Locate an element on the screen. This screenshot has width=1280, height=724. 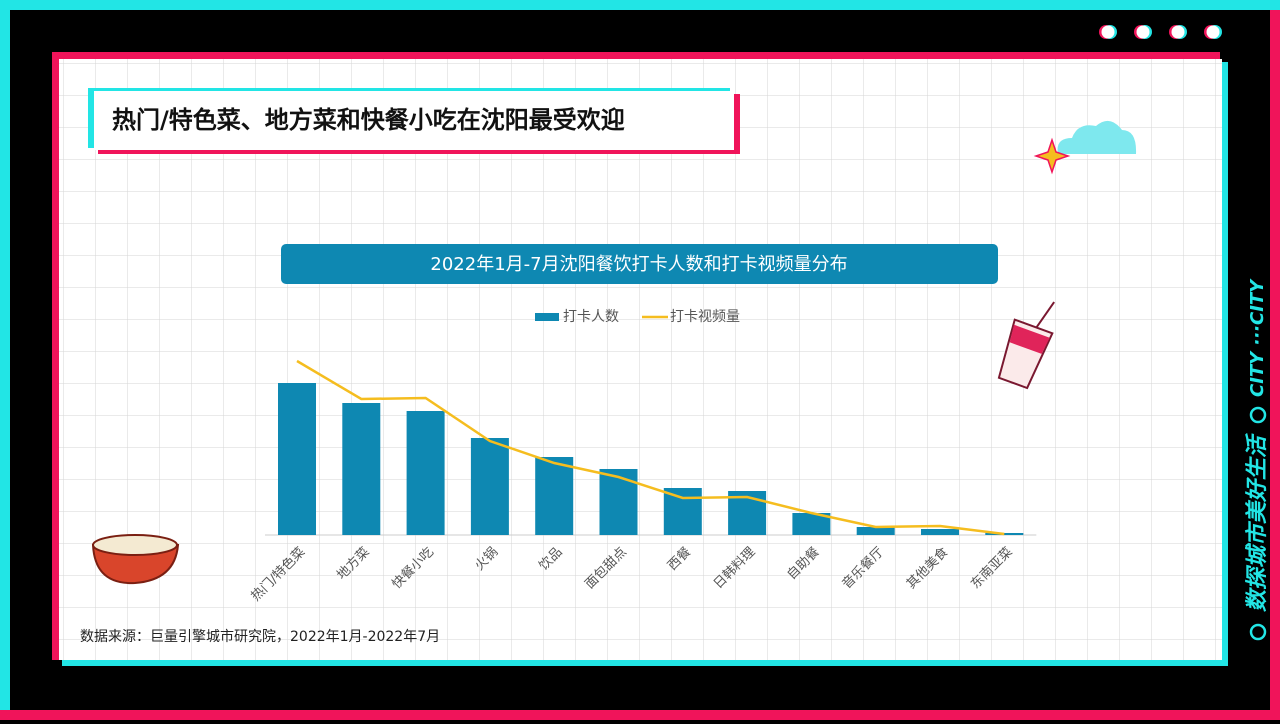
line is located at coordinates (650, 447).